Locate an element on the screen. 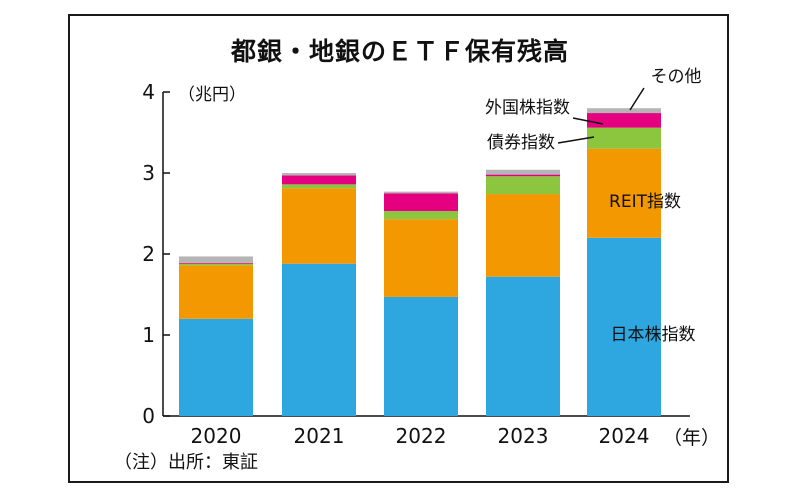 The height and width of the screenshot is (500, 800). y-tick-label: 2 is located at coordinates (148, 254).